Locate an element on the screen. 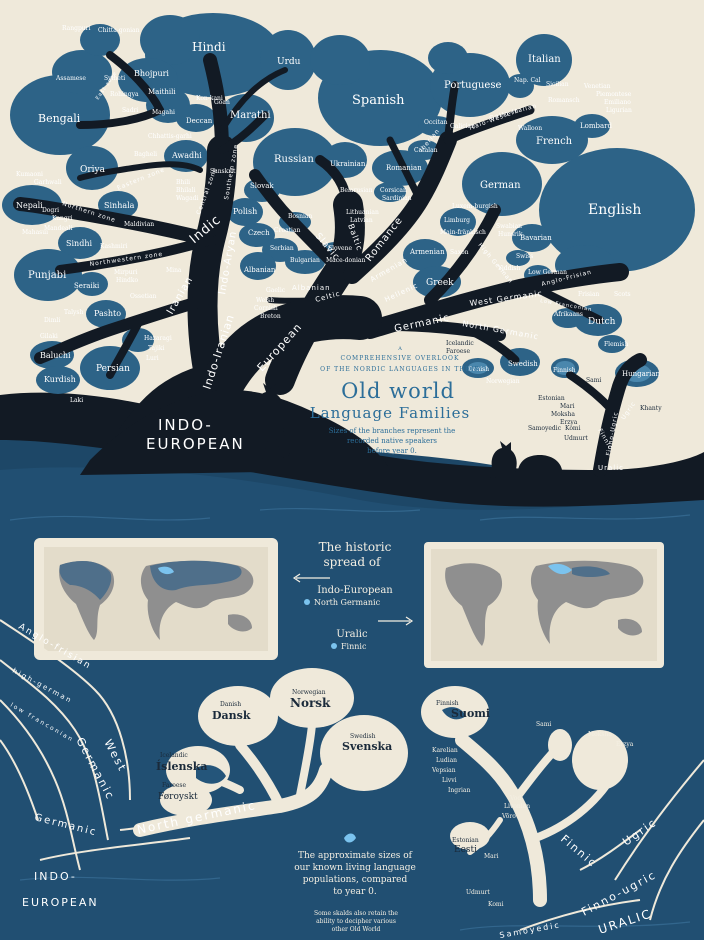 This screenshot has width=704, height=940. ie-spread-left is located at coordinates (150, 580).